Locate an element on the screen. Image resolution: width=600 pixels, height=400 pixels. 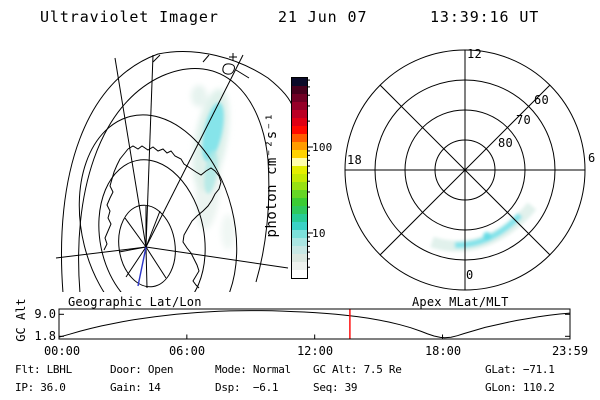
xtick-0000: 00:00 is located at coordinates (62, 351).